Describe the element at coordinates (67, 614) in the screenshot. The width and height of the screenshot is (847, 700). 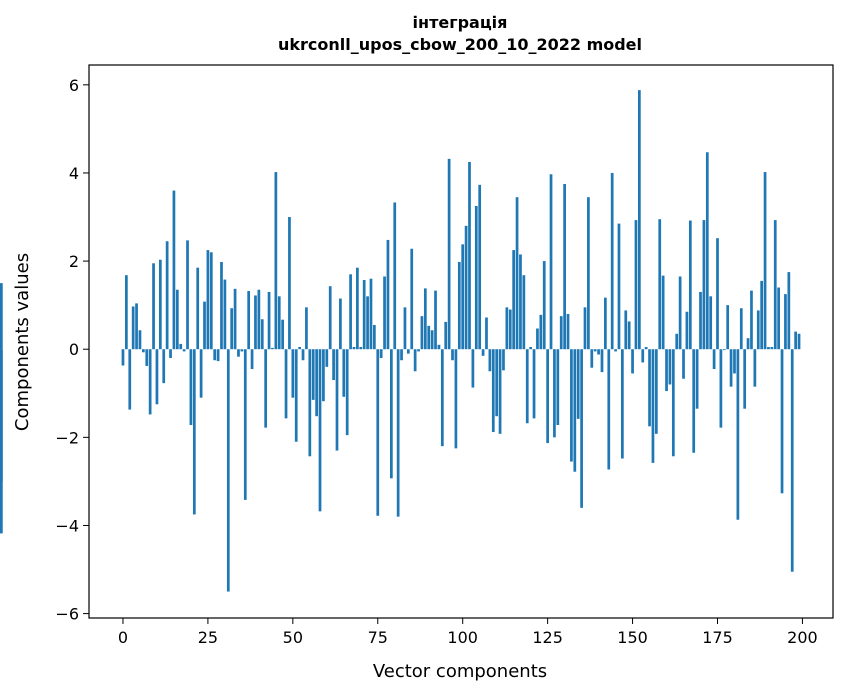
I see `y-tick-label: −6` at that location.